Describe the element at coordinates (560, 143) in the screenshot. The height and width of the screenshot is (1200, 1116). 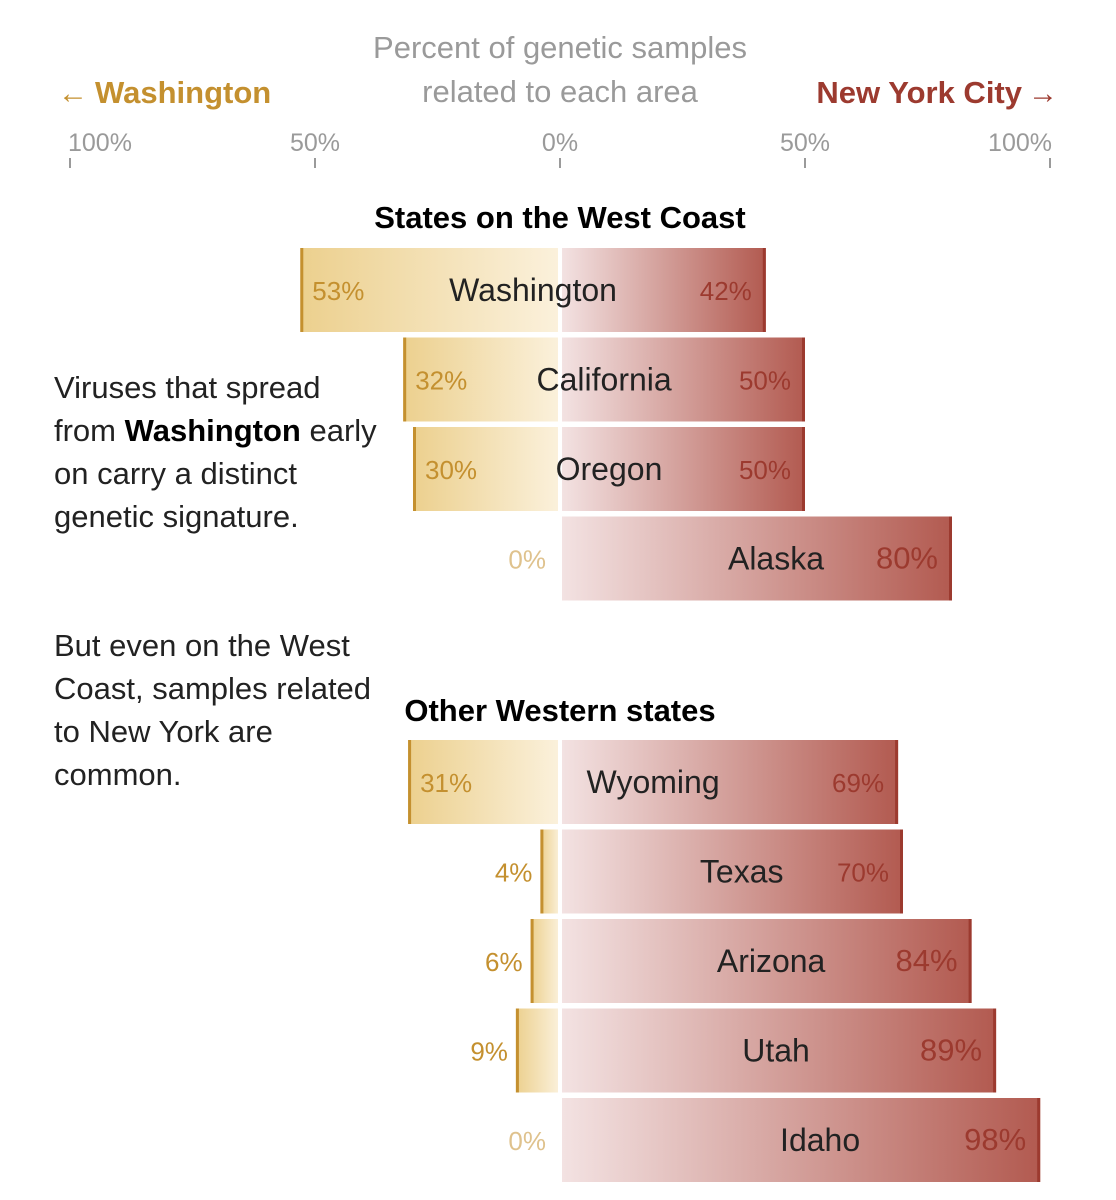
I see `axis-tick-label: 0%` at that location.